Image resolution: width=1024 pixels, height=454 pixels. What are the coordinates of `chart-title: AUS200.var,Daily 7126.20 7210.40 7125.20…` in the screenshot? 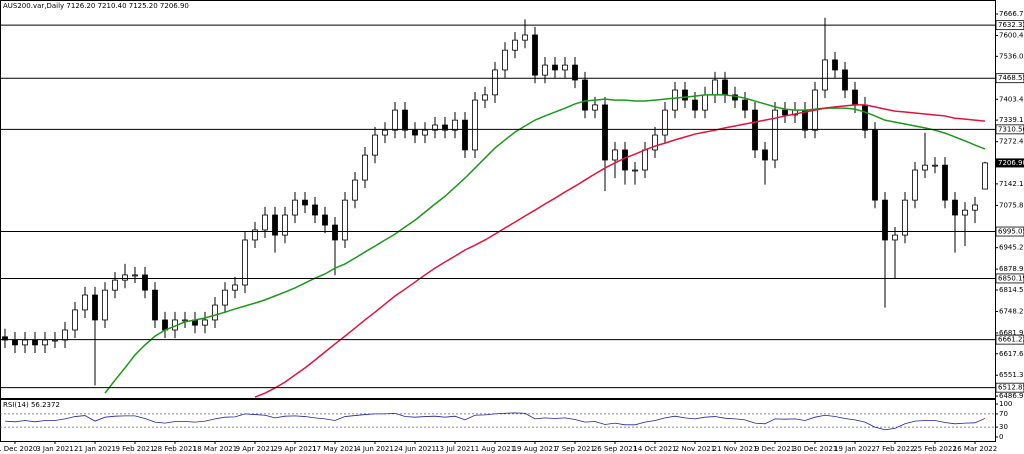 It's located at (96, 6).